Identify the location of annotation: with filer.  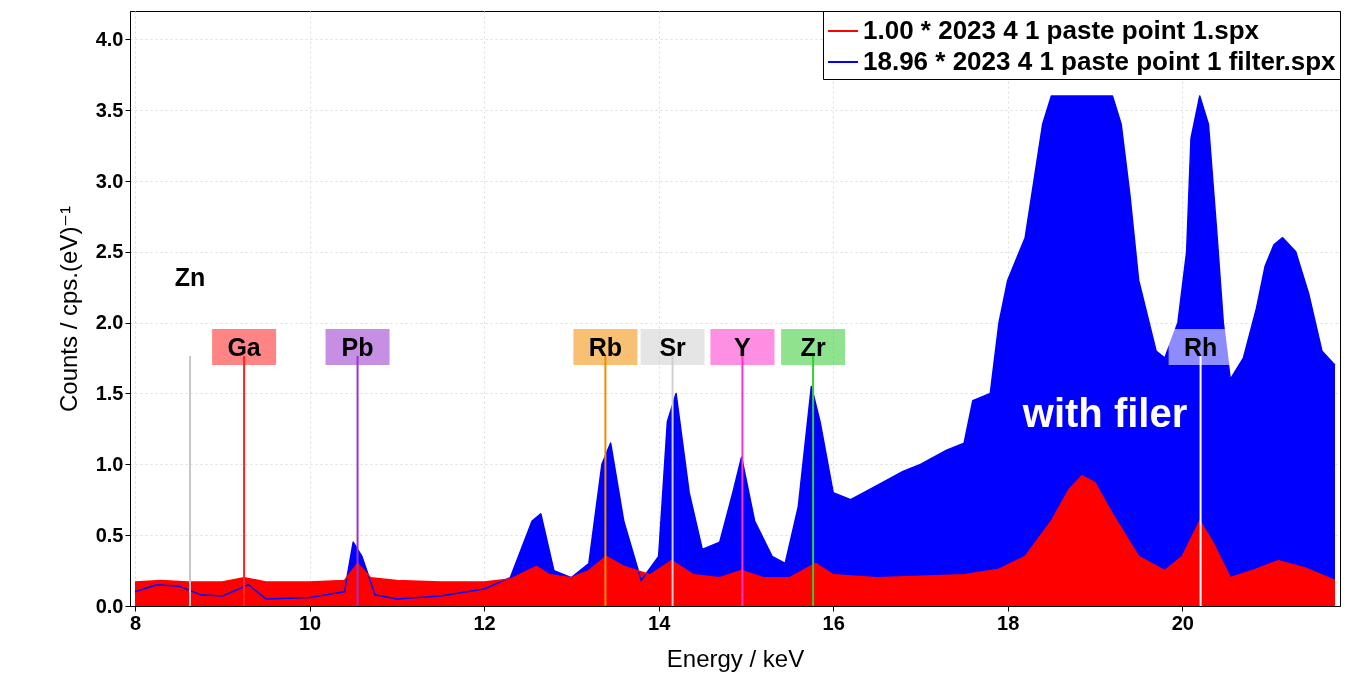
(1104, 413).